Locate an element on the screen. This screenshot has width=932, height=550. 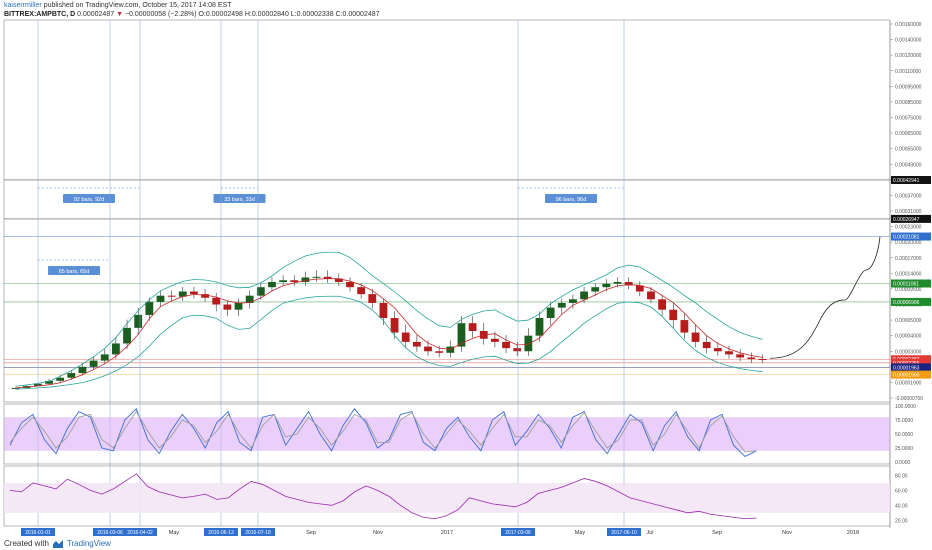
stoch-tick-label: 50.0000 is located at coordinates (904, 435).